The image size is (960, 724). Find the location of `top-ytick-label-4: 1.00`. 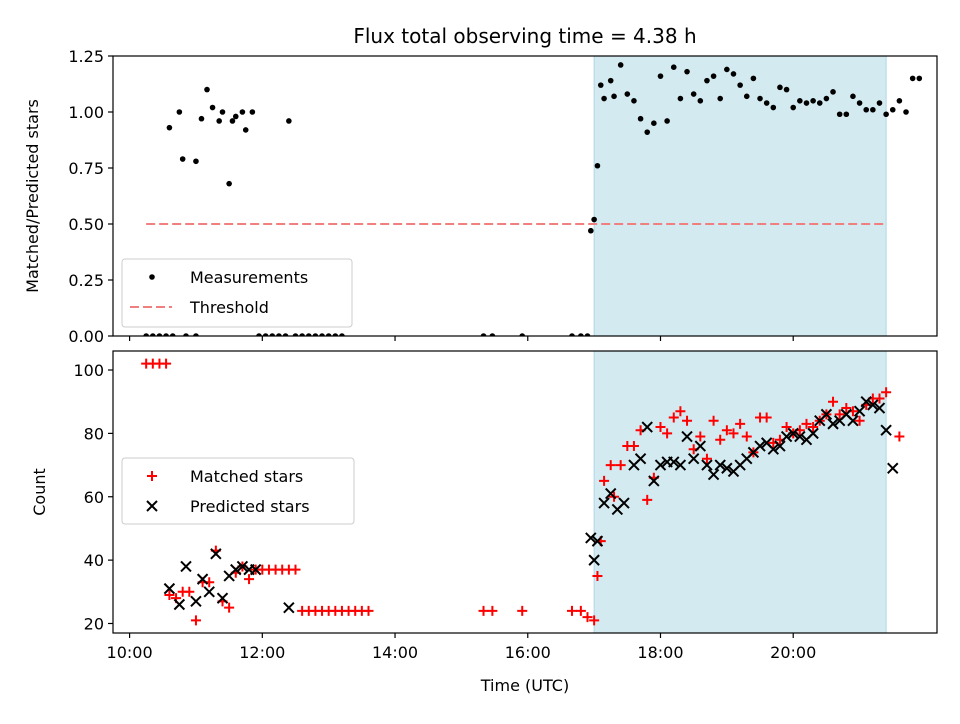

top-ytick-label-4: 1.00 is located at coordinates (86, 112).